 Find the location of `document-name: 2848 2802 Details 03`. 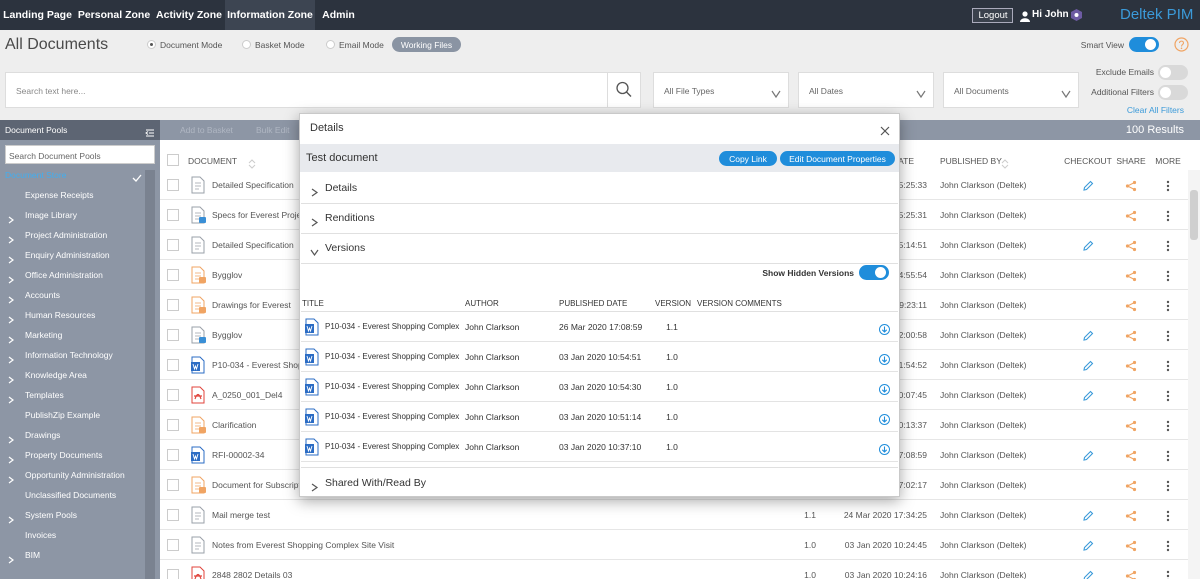

document-name: 2848 2802 Details 03 is located at coordinates (252, 574).